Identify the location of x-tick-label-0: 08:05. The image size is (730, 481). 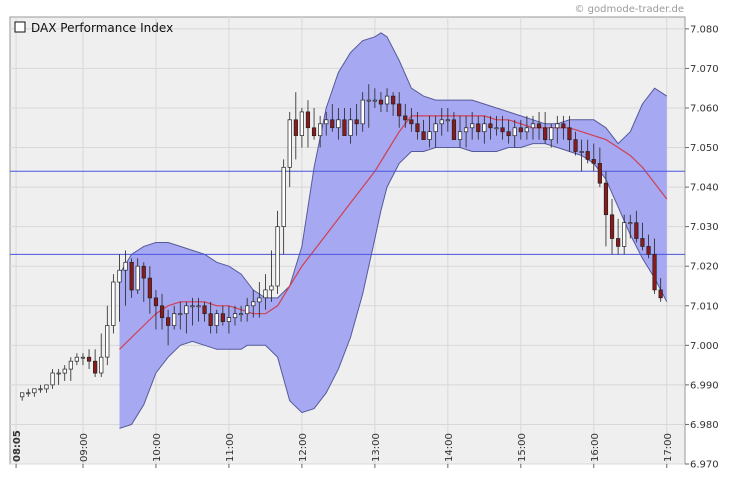
(17, 446).